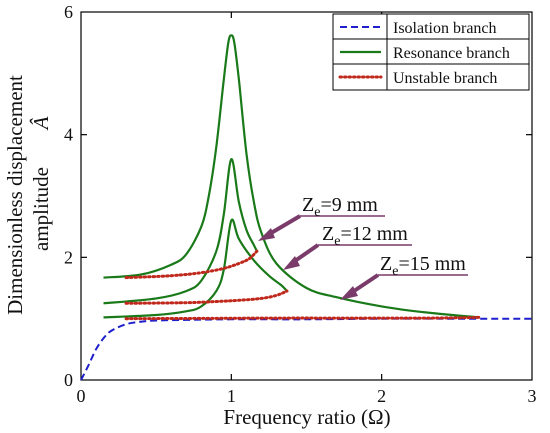 The height and width of the screenshot is (433, 550). Describe the element at coordinates (41, 123) in the screenshot. I see `y-axis-label-symbol: Â` at that location.